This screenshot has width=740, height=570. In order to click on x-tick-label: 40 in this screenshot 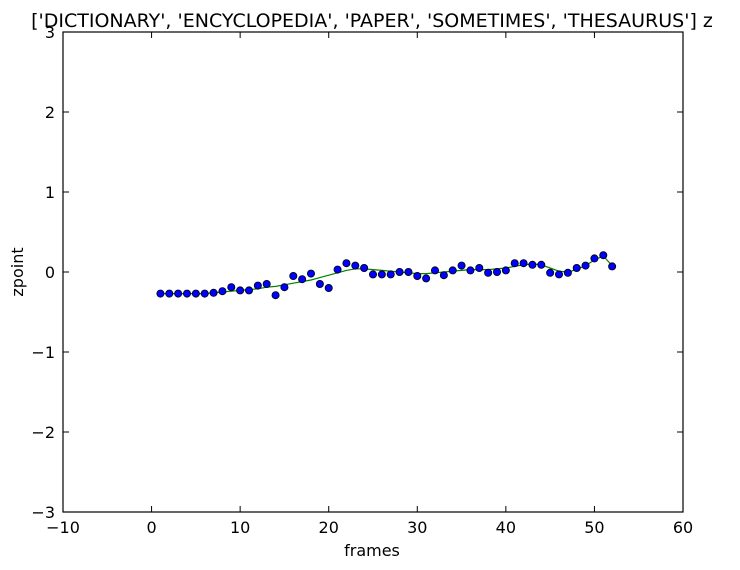, I will do `click(506, 527)`.